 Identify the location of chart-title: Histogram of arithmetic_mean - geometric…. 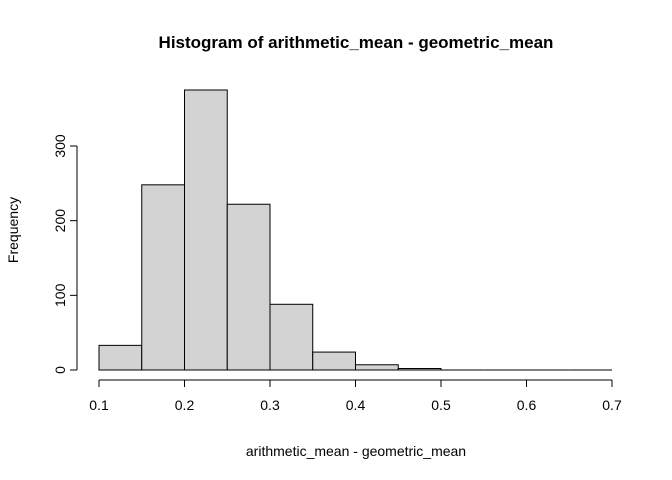
(356, 42).